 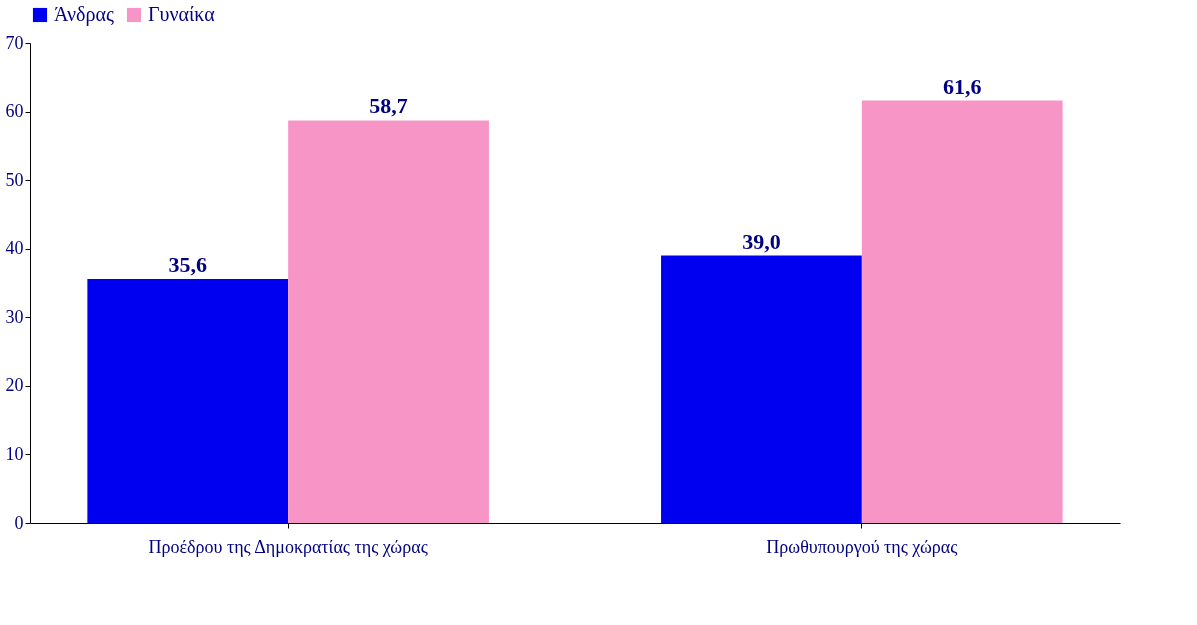 What do you see at coordinates (14, 179) in the screenshot?
I see `y-tick-label: 50` at bounding box center [14, 179].